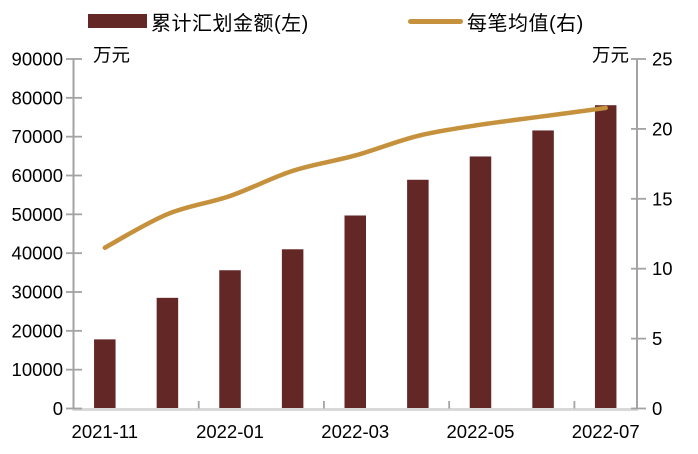 This screenshot has height=454, width=698. I want to click on right-axis-tick-label: 10, so click(662, 268).